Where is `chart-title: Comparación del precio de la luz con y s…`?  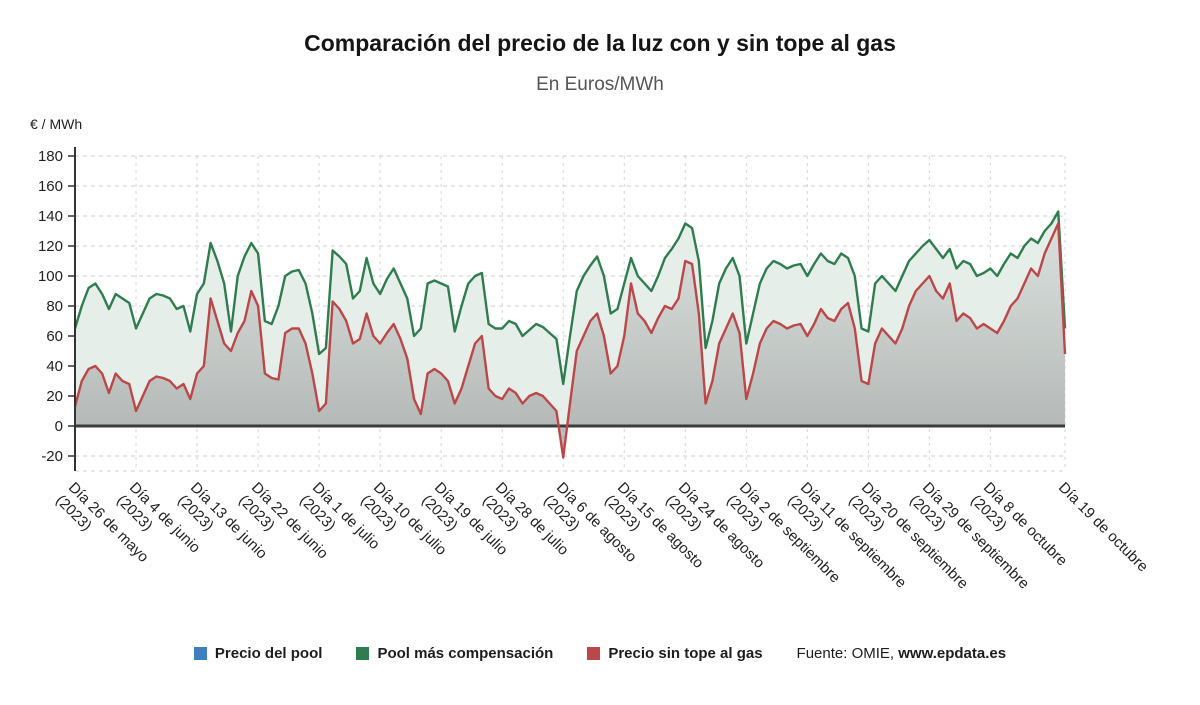
chart-title: Comparación del precio de la luz con y s… is located at coordinates (600, 43).